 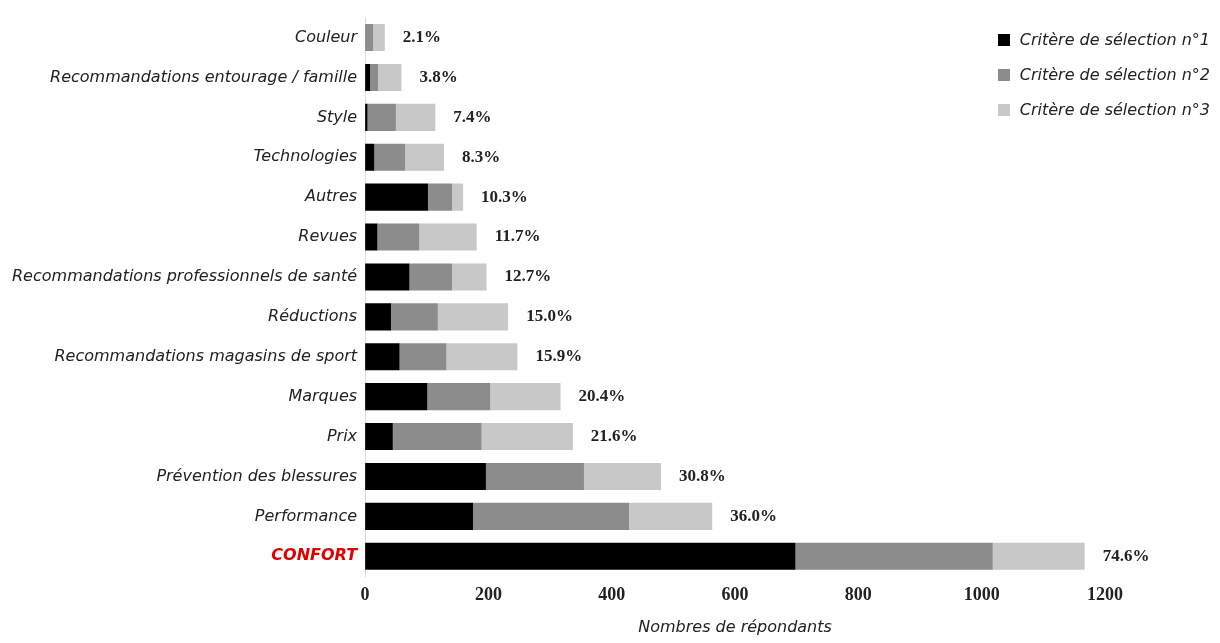 What do you see at coordinates (313, 316) in the screenshot?
I see `y-tick-label: Réductions` at bounding box center [313, 316].